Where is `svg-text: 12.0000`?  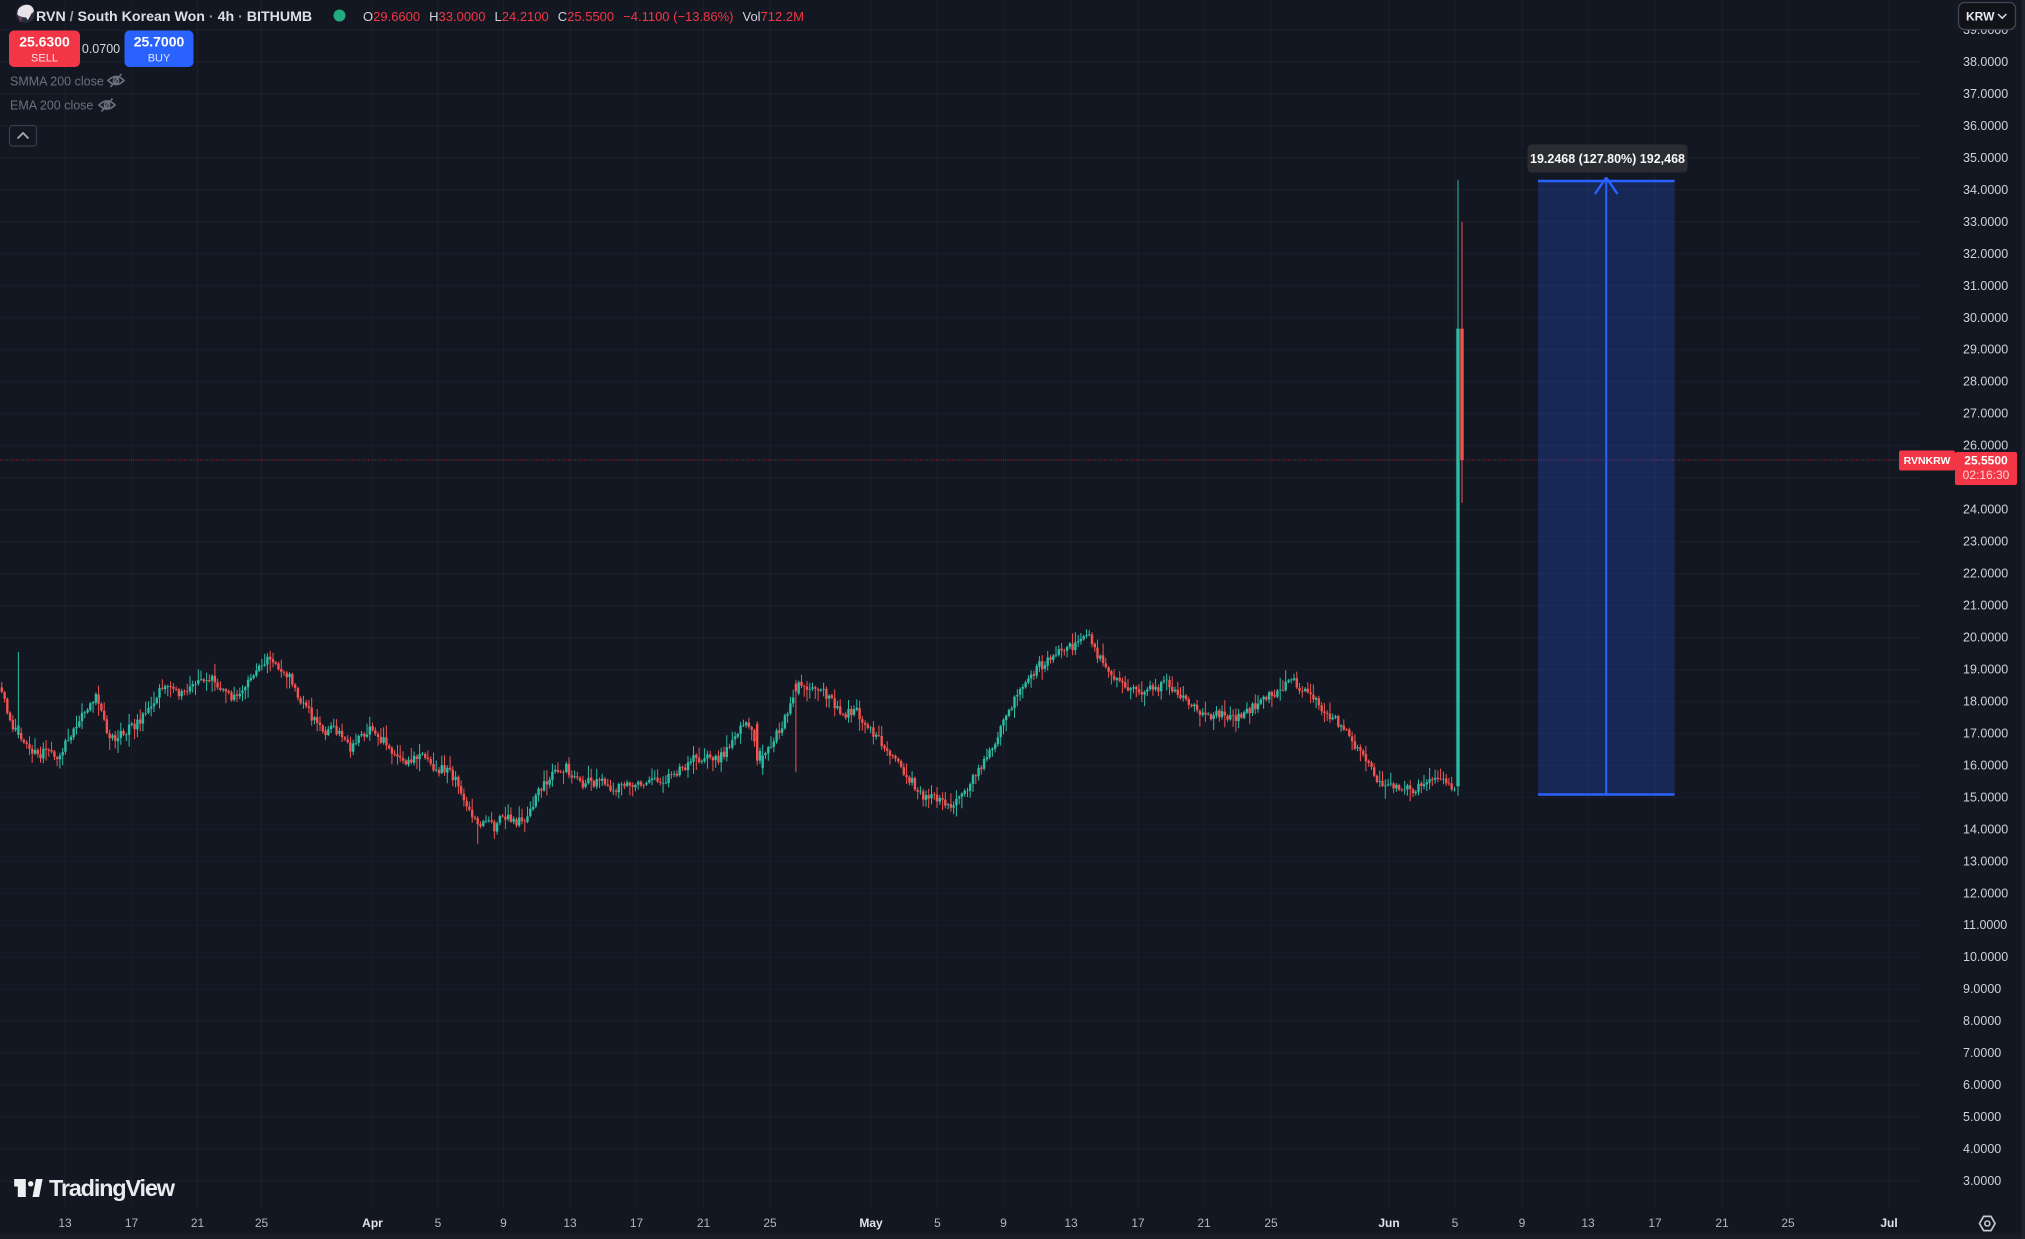
svg-text: 12.0000 is located at coordinates (1985, 893).